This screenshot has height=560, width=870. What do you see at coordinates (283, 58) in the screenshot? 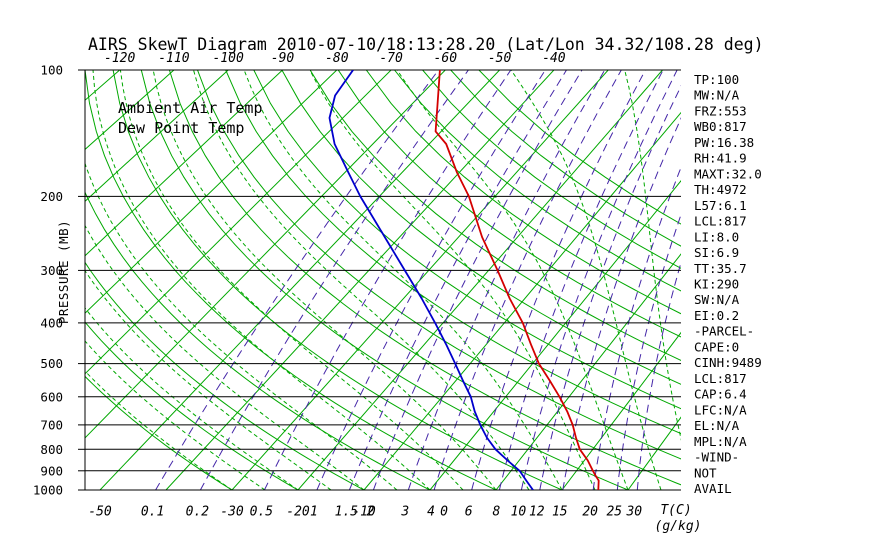
I see `top-temp-tick-label: -90` at bounding box center [283, 58].